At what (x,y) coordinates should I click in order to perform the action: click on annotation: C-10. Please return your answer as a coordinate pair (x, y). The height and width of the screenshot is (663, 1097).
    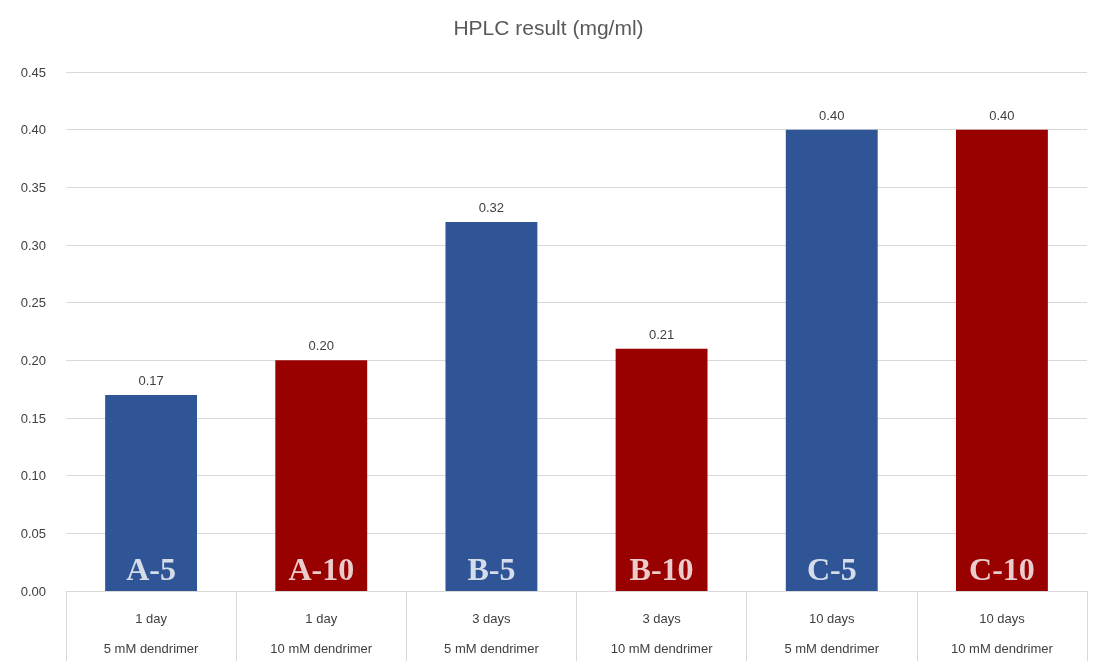
    Looking at the image, I should click on (1002, 569).